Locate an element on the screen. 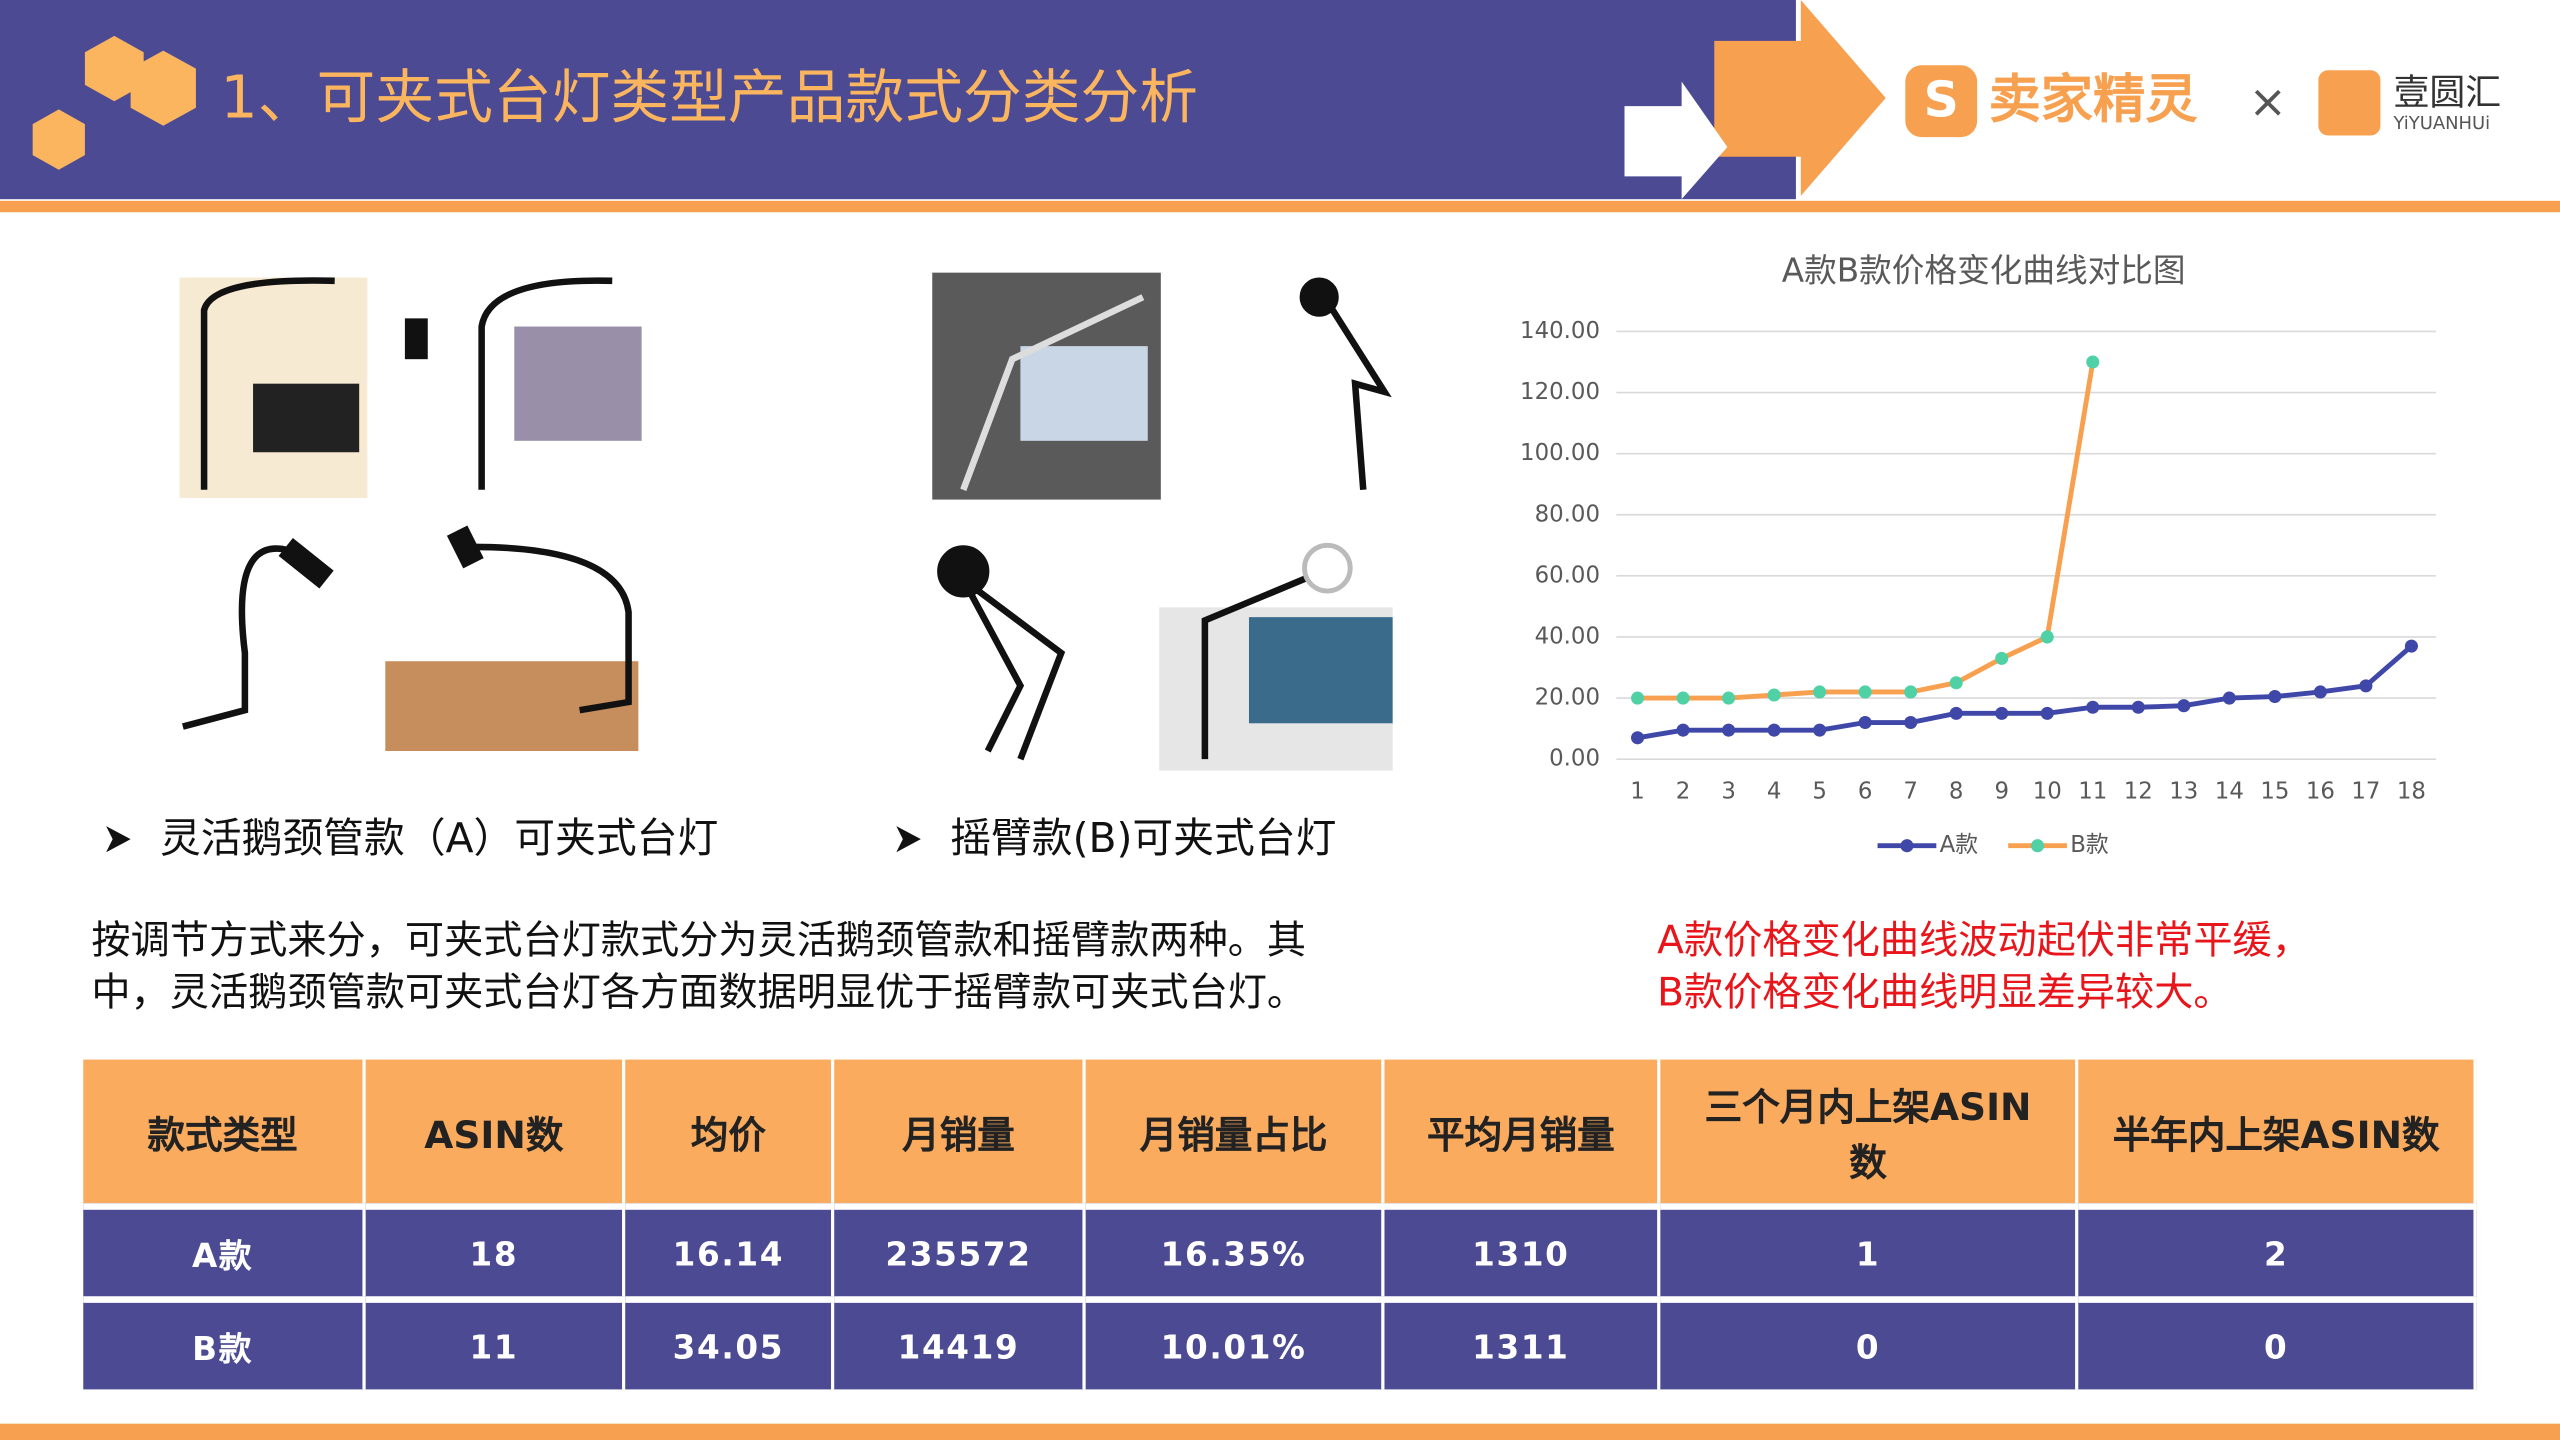  times: × is located at coordinates (2268, 101).